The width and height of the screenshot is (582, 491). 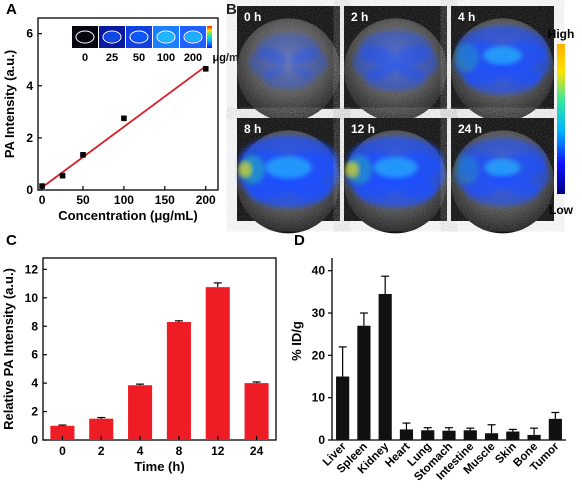 What do you see at coordinates (139, 58) in the screenshot?
I see `inset-conc-label: 50` at bounding box center [139, 58].